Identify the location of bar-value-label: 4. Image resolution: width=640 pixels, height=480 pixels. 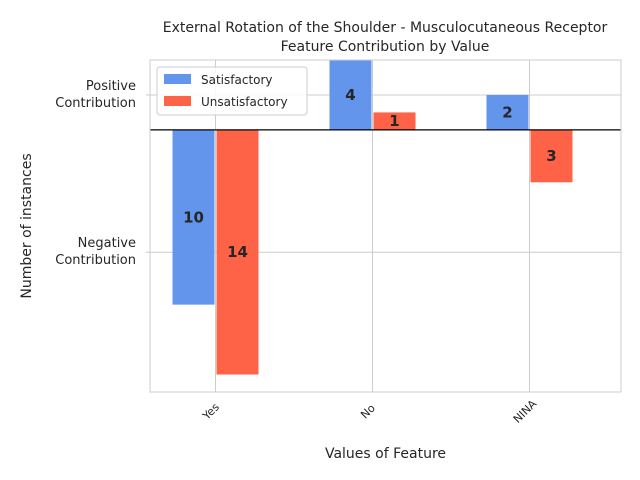
(350, 95).